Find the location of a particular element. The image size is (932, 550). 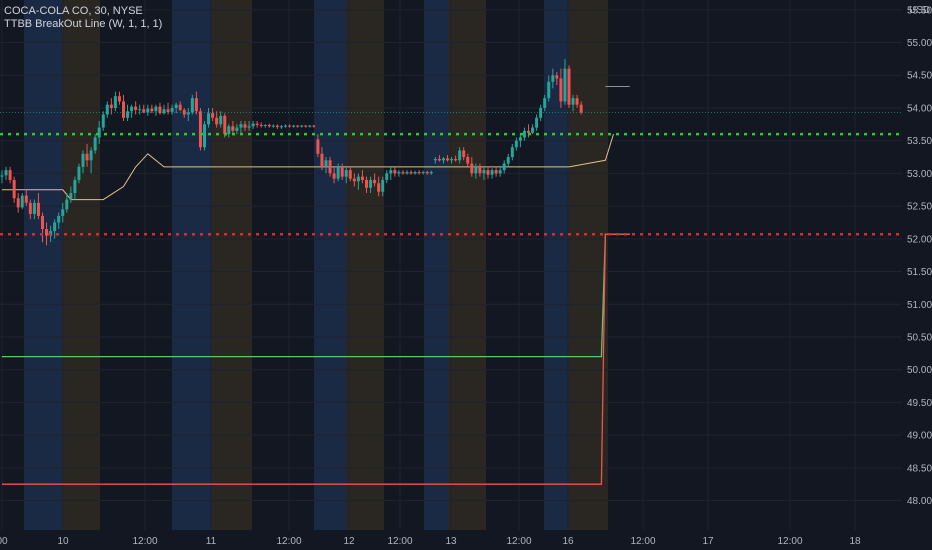

price-tick-label: 48.50 is located at coordinates (919, 468).